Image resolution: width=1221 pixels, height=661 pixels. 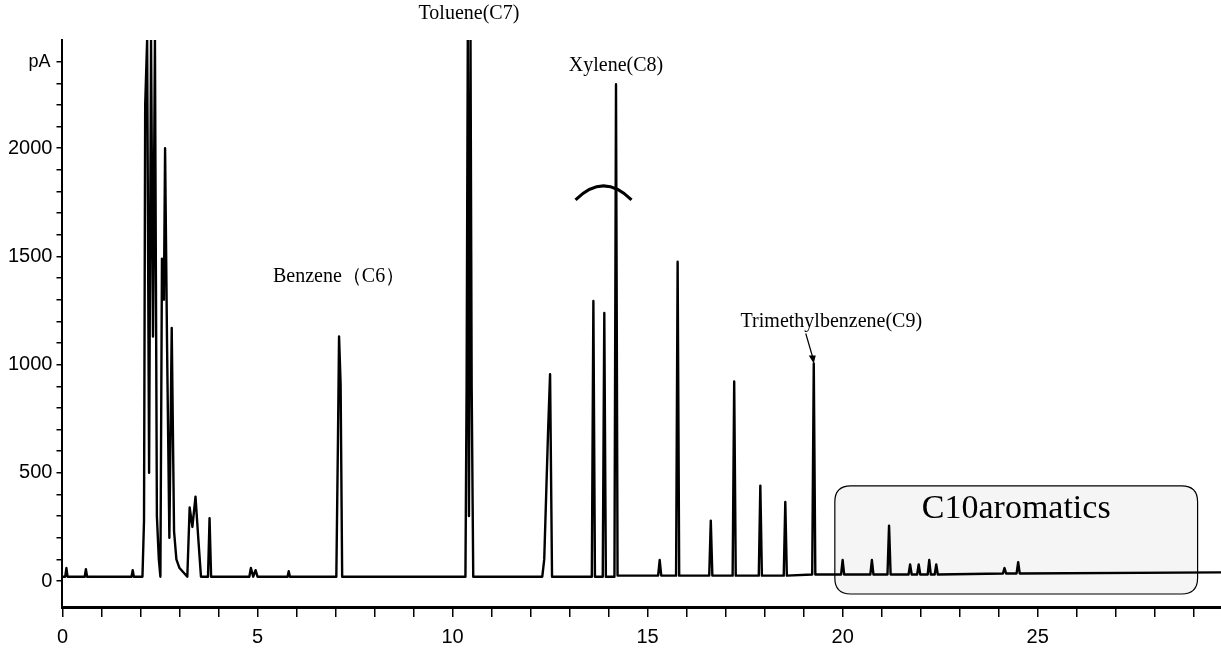 I want to click on x-tick-label: 15, so click(x=647, y=635).